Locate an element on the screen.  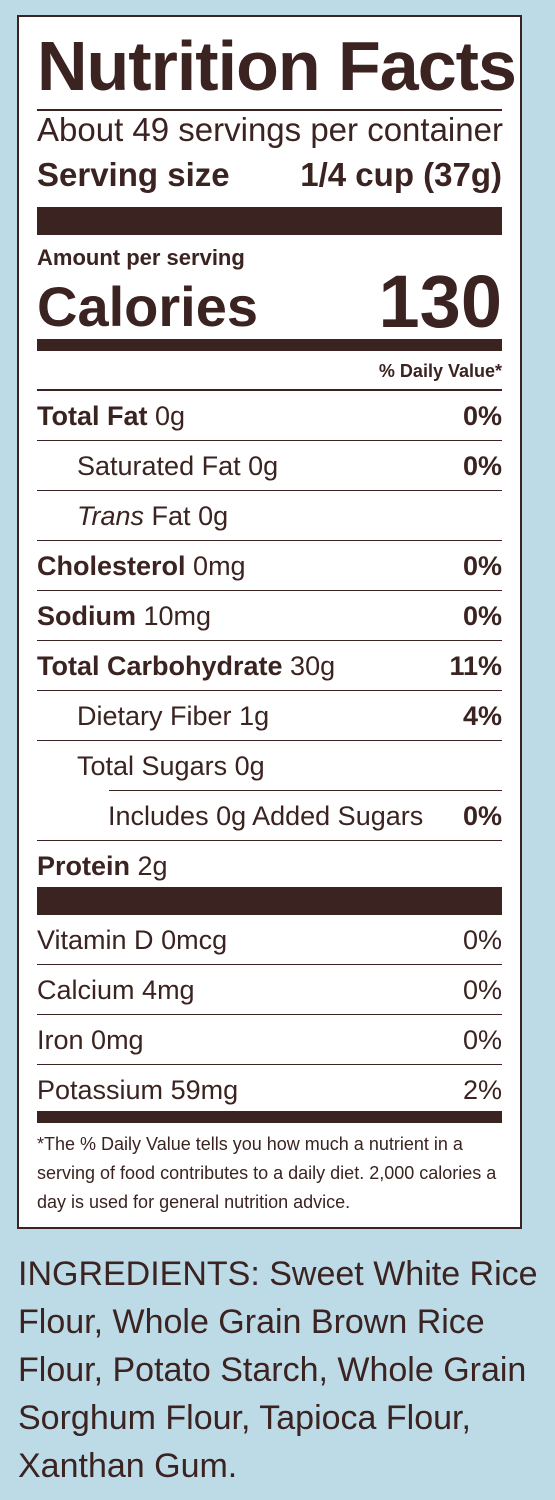
nutrient-row-saturated-fat: Saturated Fat 0g 0% is located at coordinates (269, 466).